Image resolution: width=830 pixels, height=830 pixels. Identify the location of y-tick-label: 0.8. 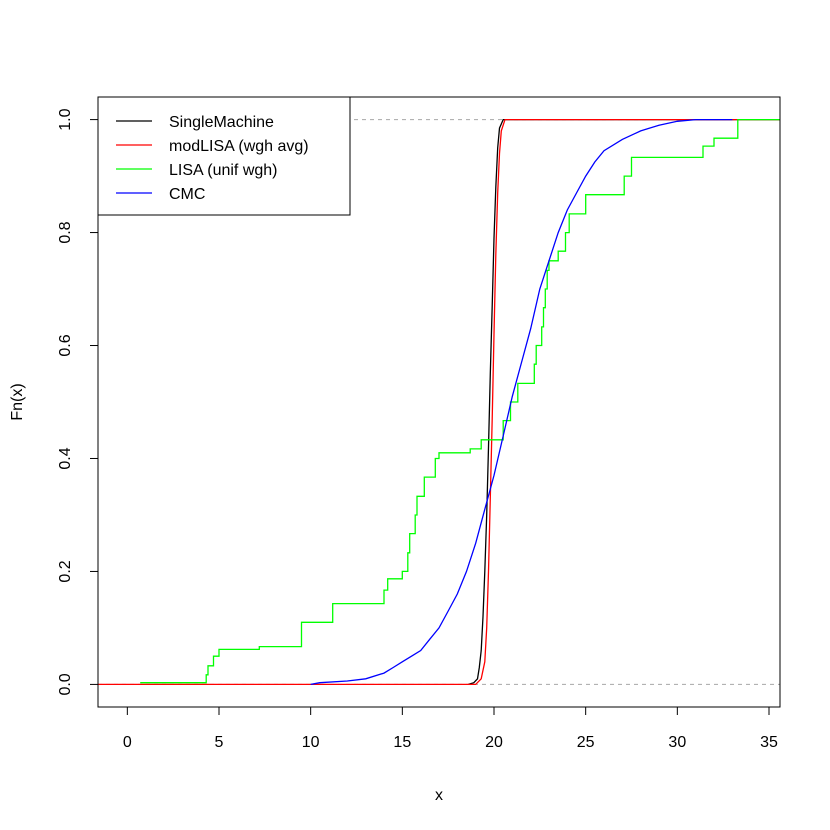
(65, 232).